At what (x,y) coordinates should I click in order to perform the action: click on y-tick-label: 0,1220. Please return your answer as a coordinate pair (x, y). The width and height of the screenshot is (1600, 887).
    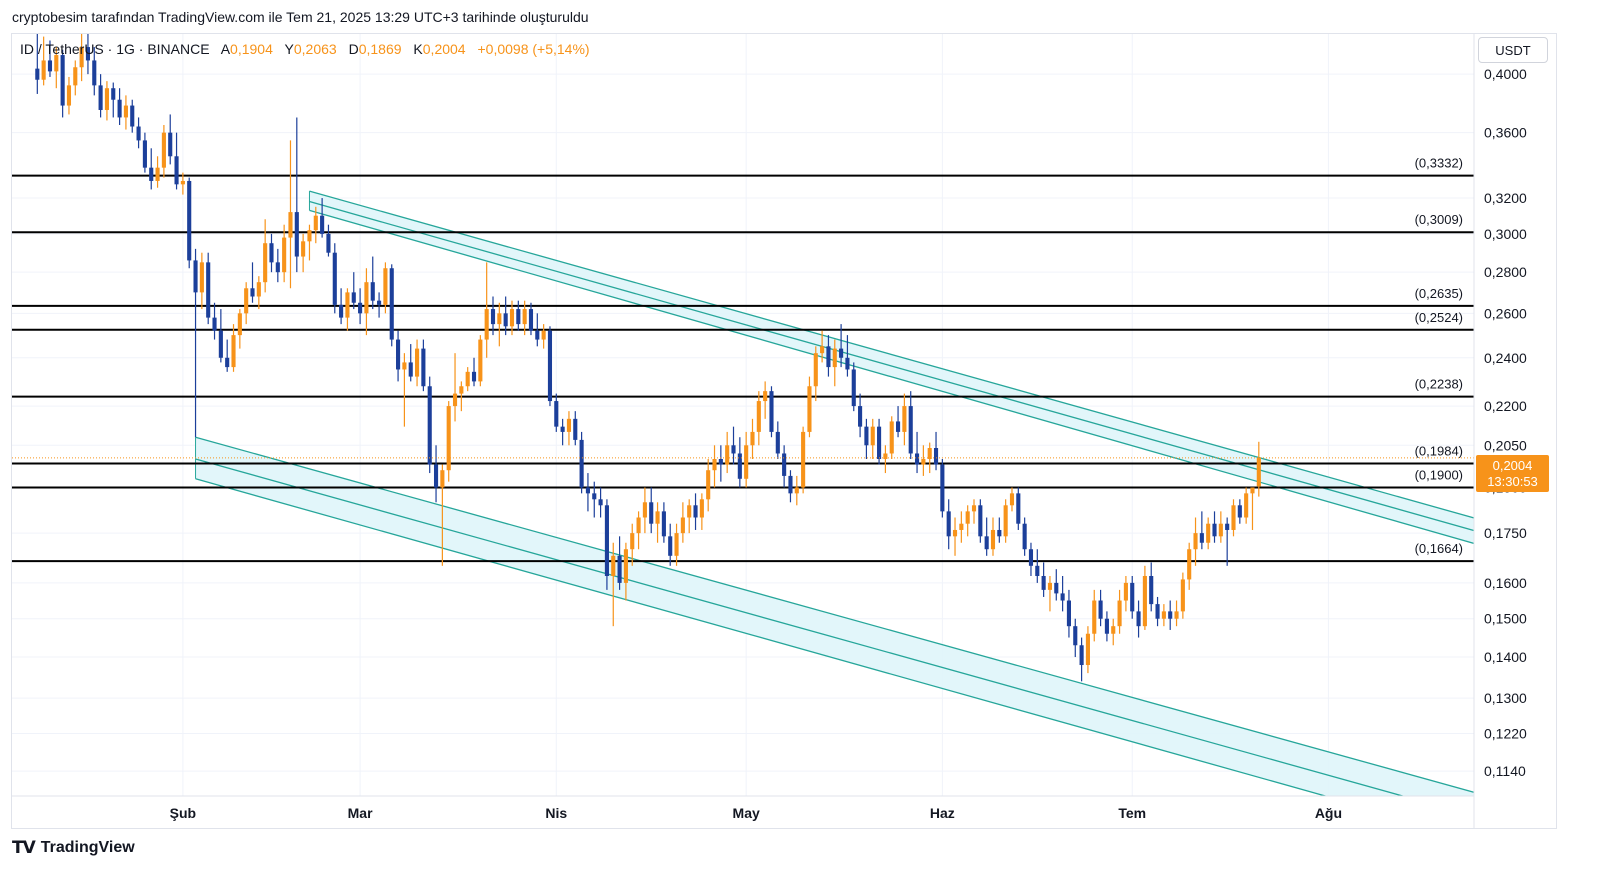
    Looking at the image, I should click on (1505, 733).